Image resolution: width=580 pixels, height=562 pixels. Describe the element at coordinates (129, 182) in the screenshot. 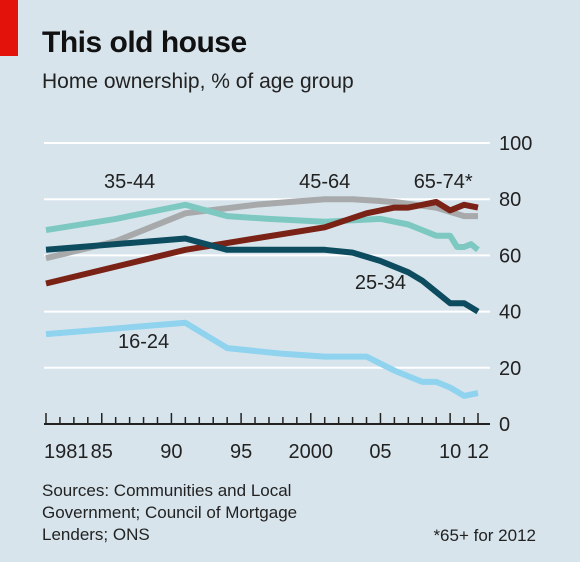

I see `series-label-35-44: 35-44` at that location.